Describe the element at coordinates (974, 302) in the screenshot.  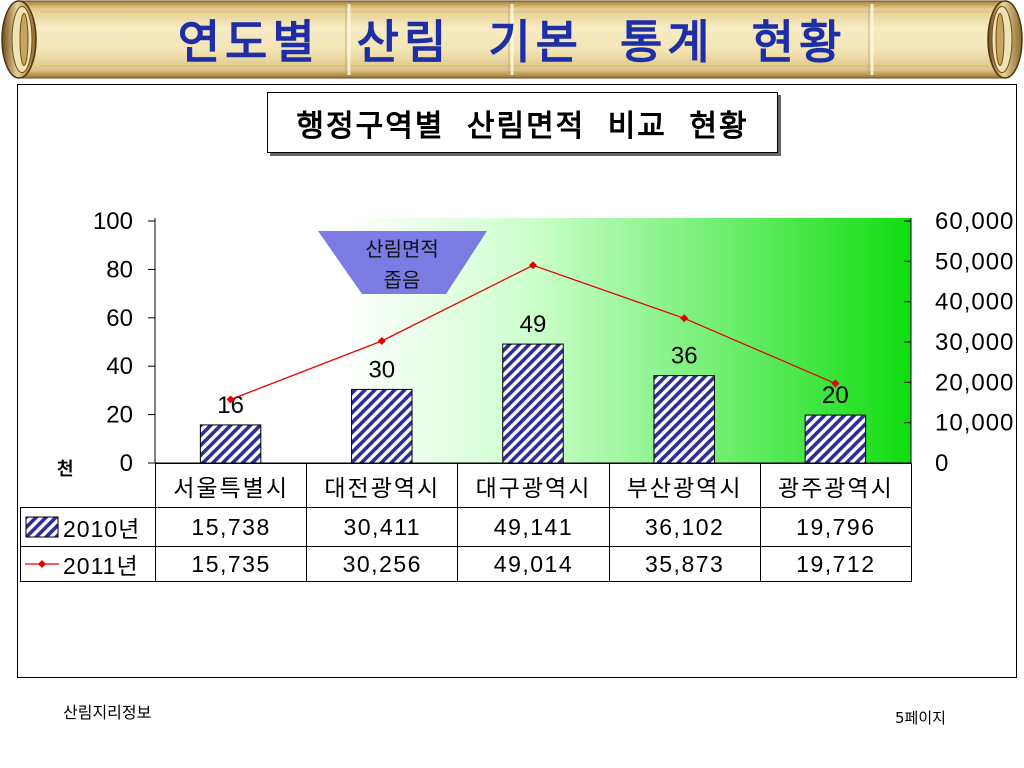
I see `right-axis-tick-label: 40,000` at that location.